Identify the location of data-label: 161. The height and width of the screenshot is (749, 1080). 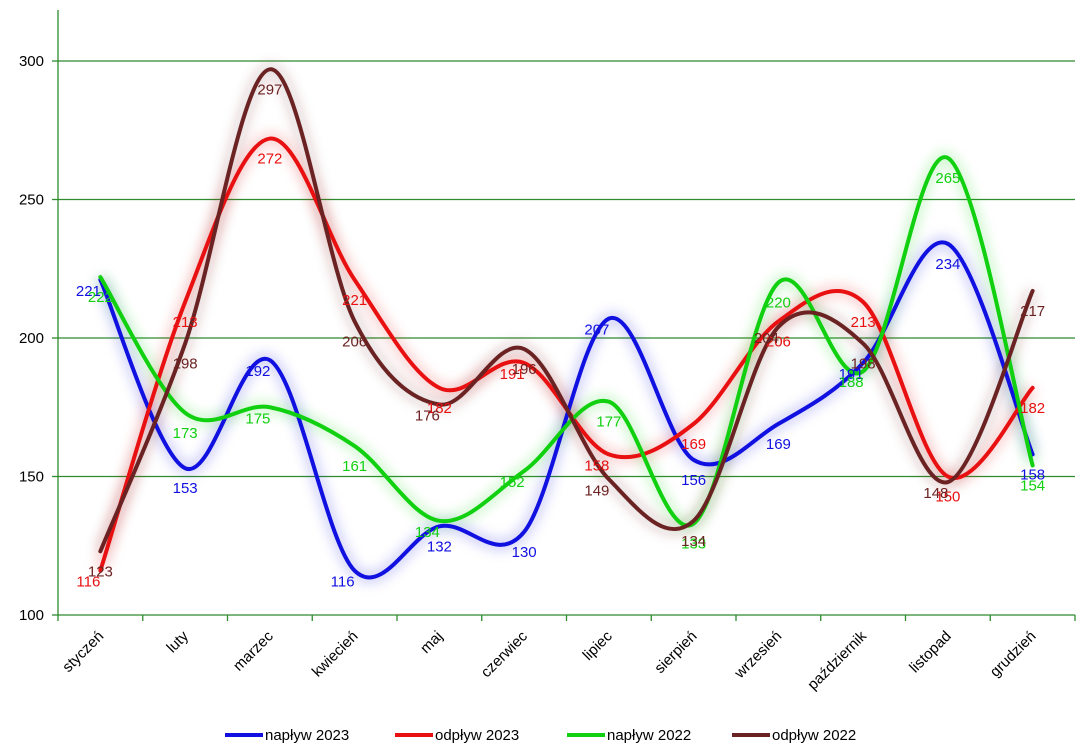
(354, 466).